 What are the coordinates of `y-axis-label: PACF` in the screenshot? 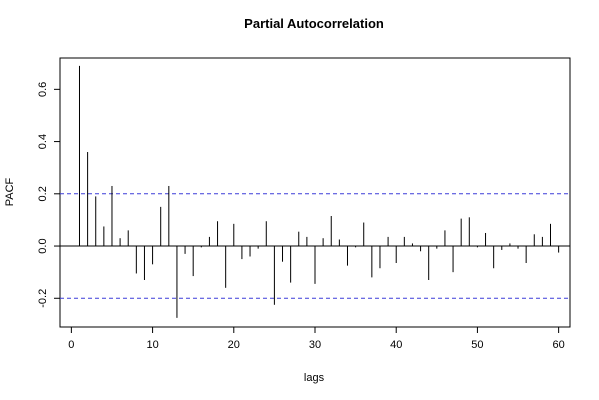 It's located at (10, 191).